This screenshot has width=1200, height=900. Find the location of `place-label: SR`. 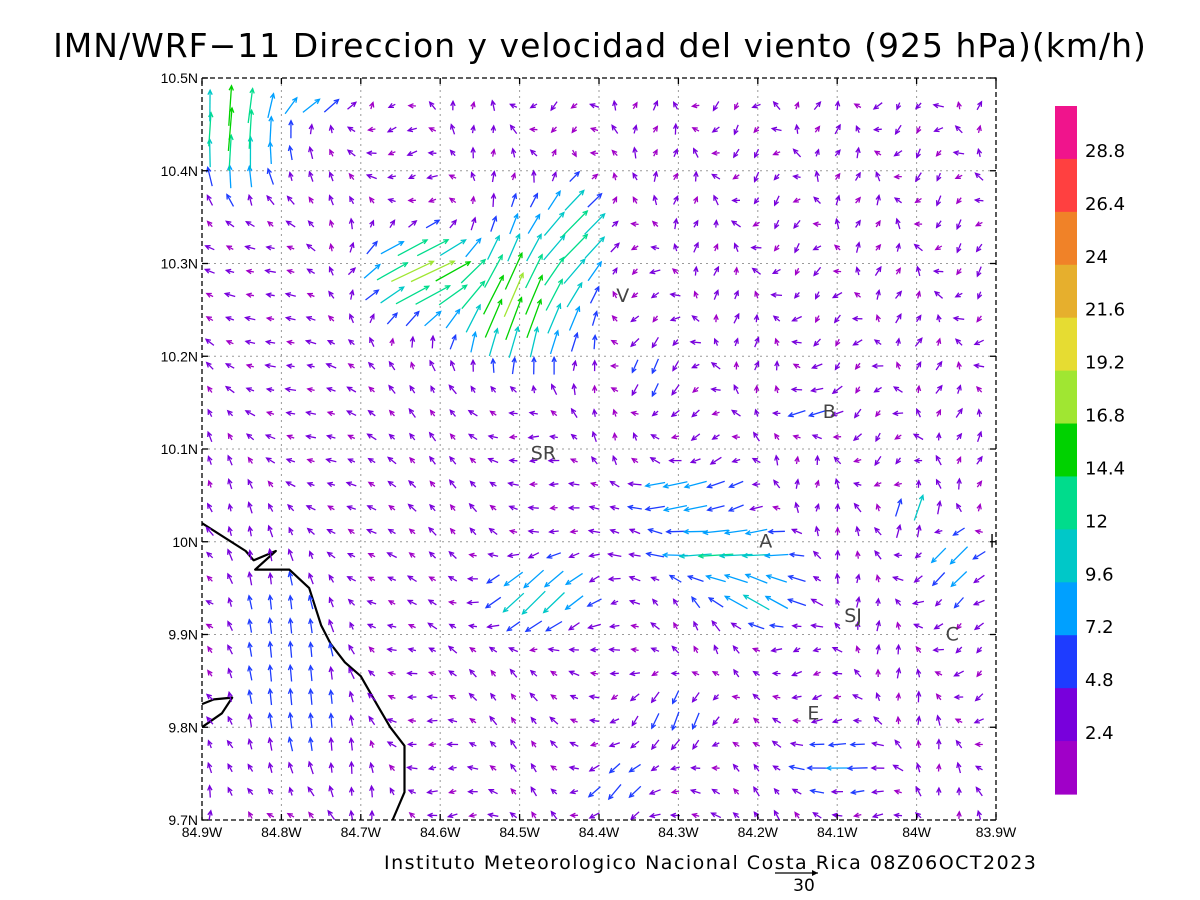

place-label: SR is located at coordinates (543, 454).